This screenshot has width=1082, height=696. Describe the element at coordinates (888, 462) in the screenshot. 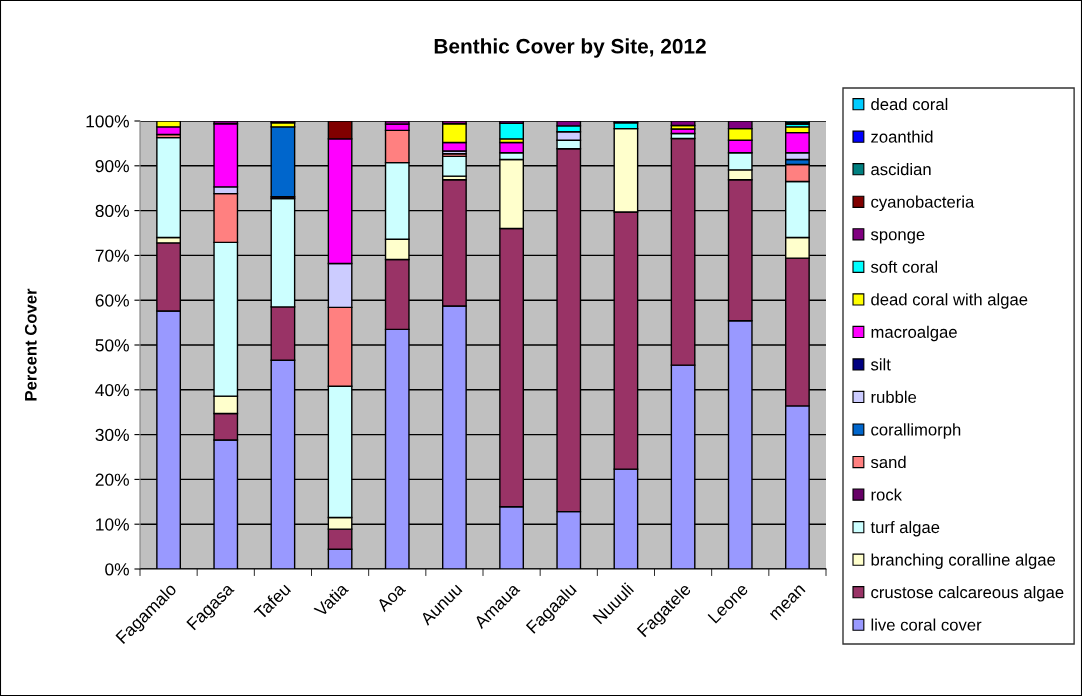

I see `legend-label: sand` at that location.